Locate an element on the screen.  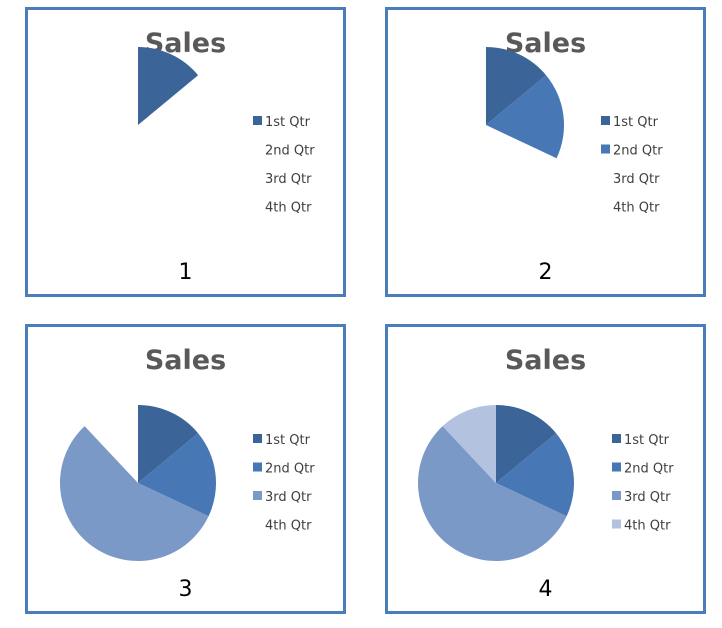
step-number: 2 is located at coordinates (545, 272).